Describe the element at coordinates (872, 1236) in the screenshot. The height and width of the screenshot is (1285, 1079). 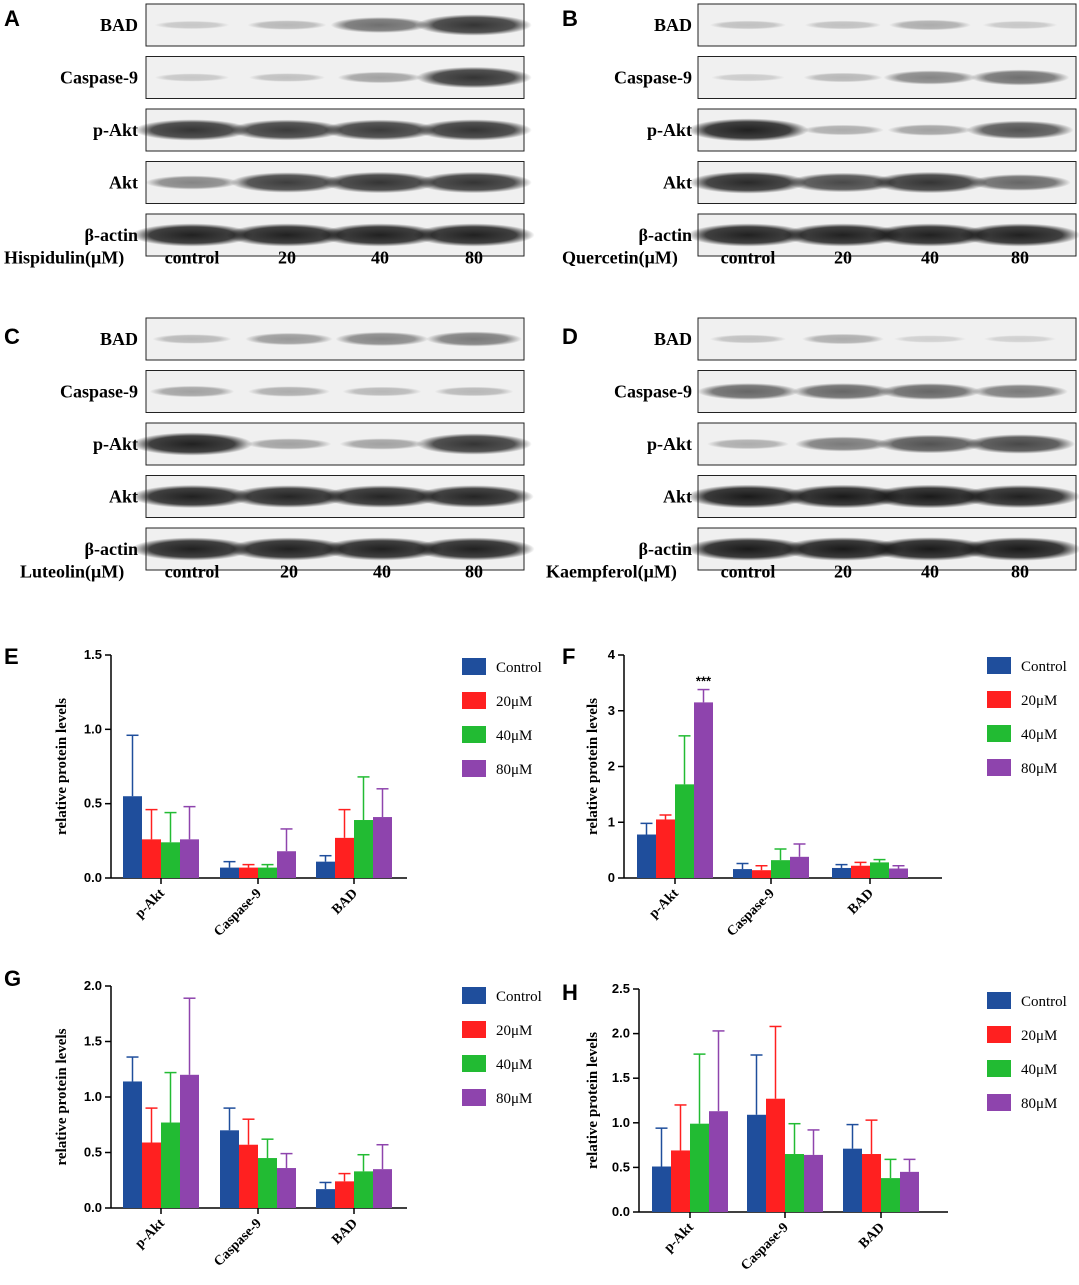
I see `x-tick-label: BAD` at that location.